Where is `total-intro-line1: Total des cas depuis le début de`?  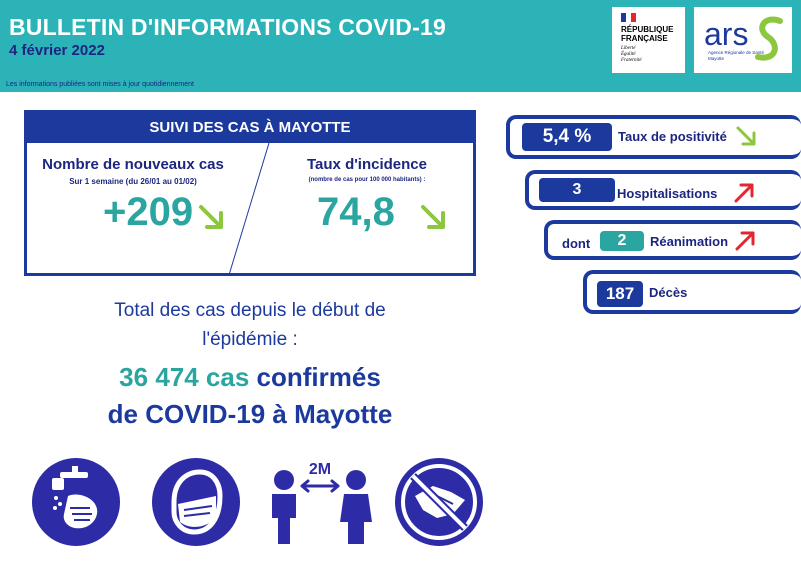
total-intro-line1: Total des cas depuis le début de is located at coordinates (250, 310).